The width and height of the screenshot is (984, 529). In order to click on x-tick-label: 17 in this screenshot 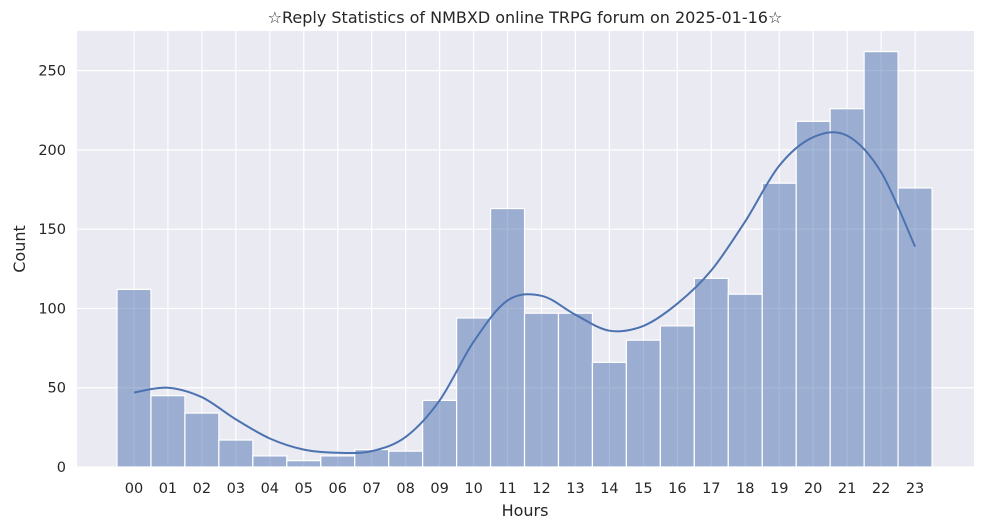, I will do `click(711, 489)`.